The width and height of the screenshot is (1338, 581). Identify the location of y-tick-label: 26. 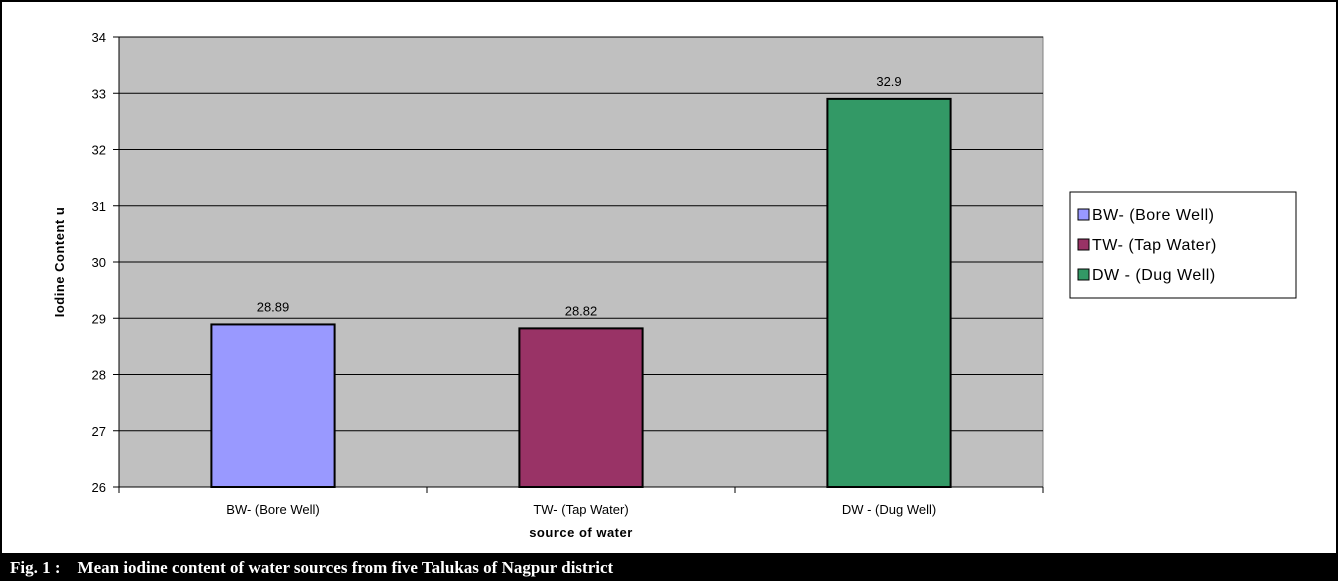
(99, 487).